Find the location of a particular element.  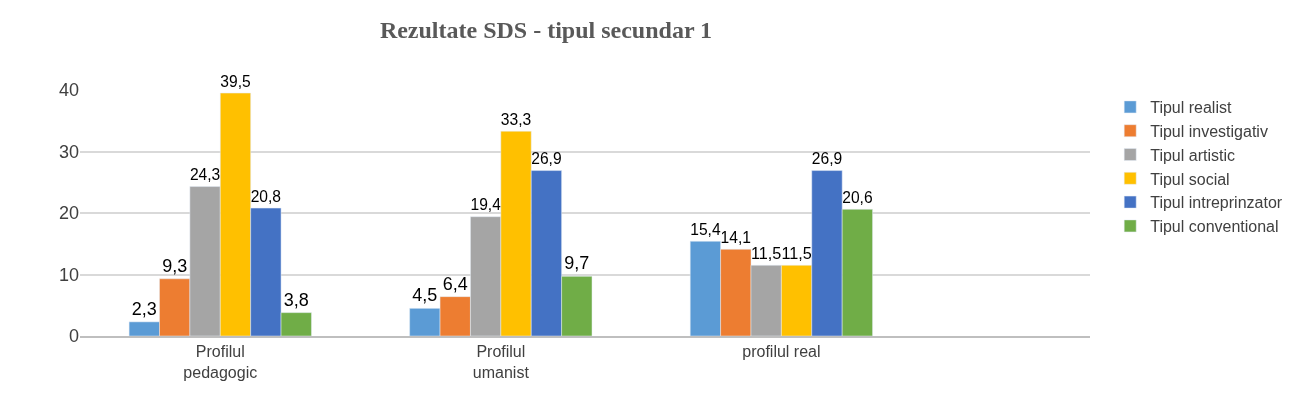

data-label: 24,3 is located at coordinates (205, 175).